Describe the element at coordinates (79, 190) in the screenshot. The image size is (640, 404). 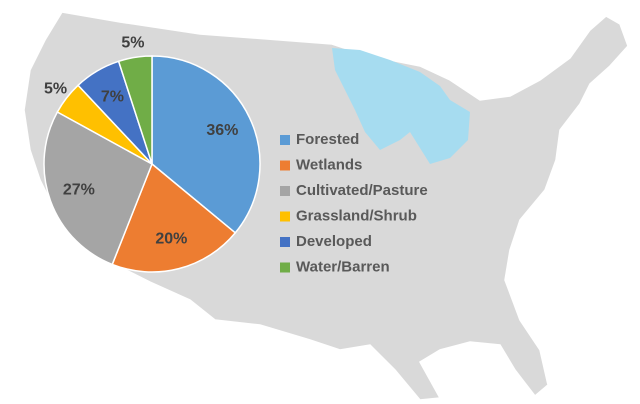
I see `value-label: 27%` at that location.